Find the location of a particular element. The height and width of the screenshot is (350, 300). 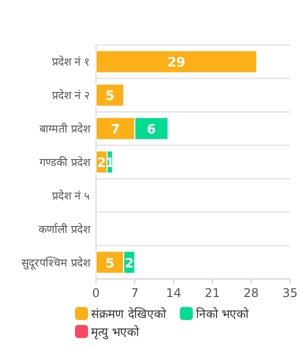

x-tick-label: 35 is located at coordinates (290, 293).